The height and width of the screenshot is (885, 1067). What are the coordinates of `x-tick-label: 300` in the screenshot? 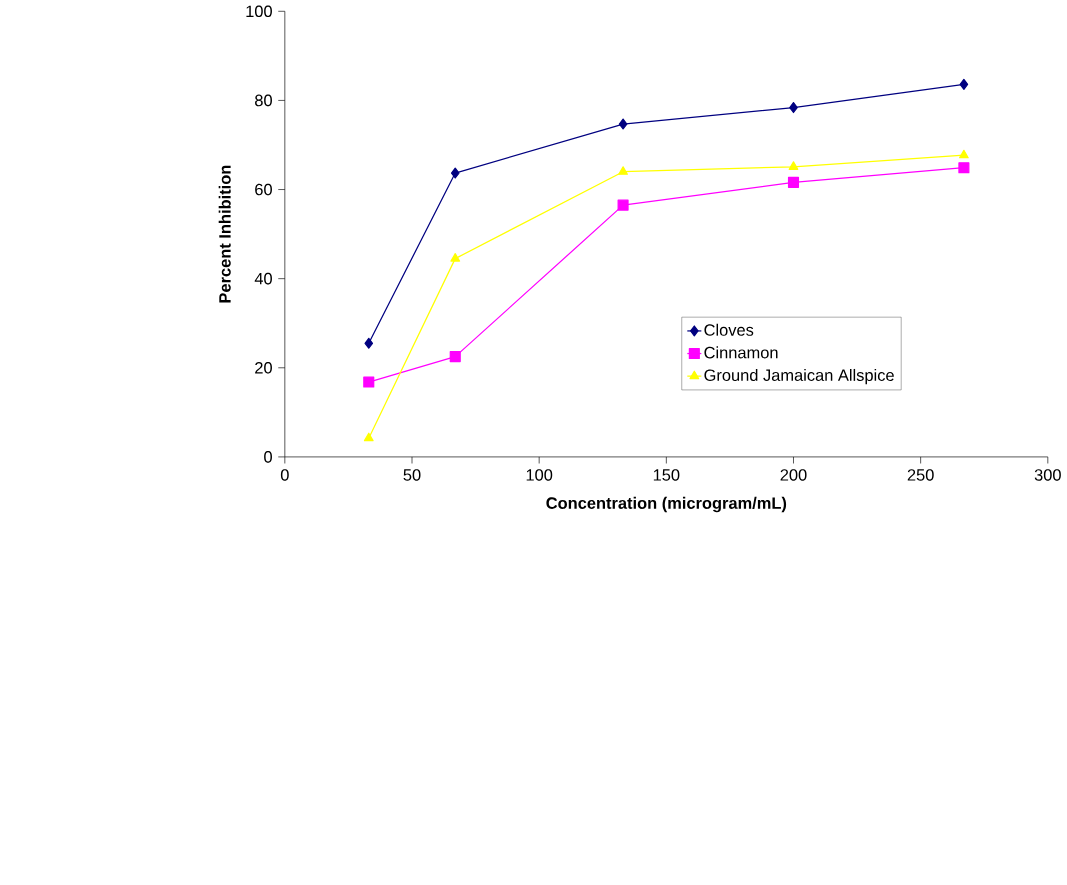 It's located at (1047, 475).